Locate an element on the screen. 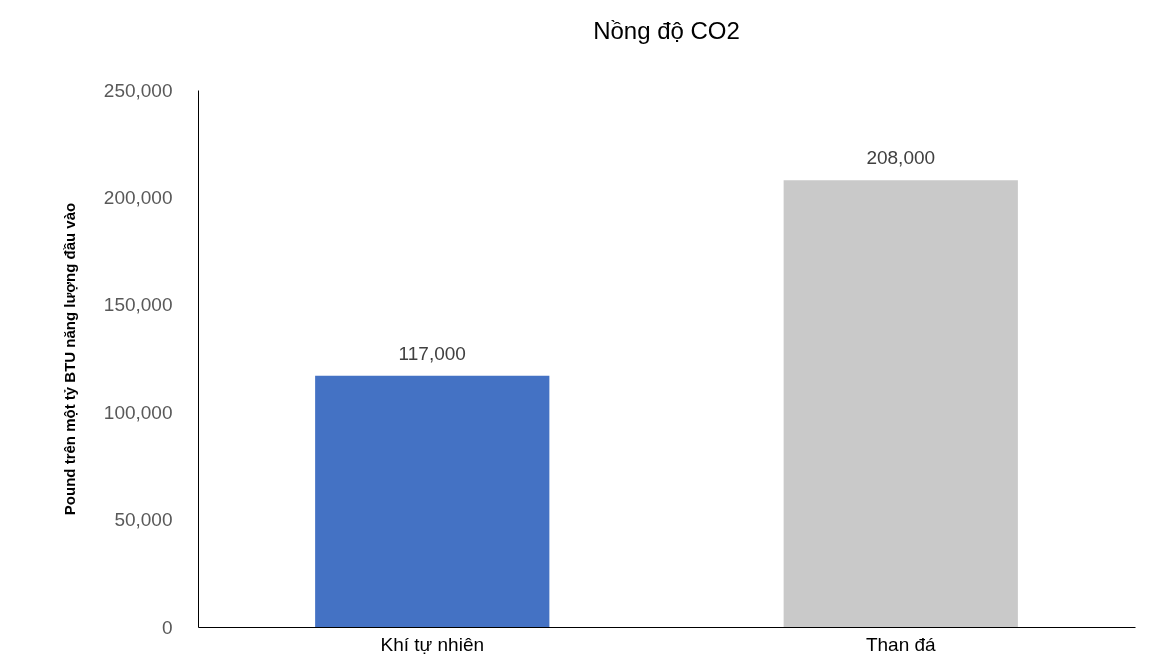  y-tick-label: 200,000 is located at coordinates (138, 197).